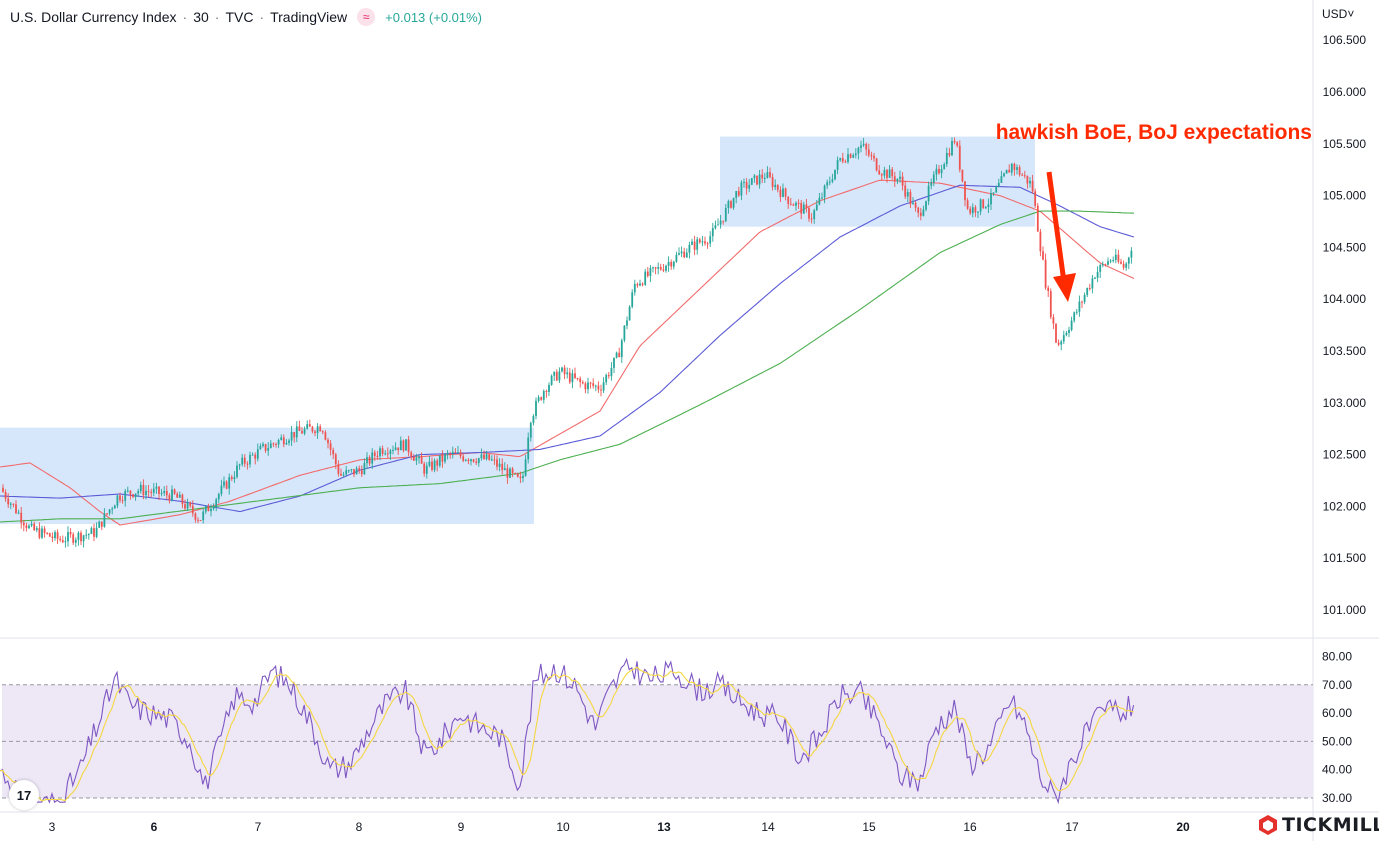  What do you see at coordinates (434, 17) in the screenshot?
I see `price-change: +0.013 (+0.01%)` at bounding box center [434, 17].